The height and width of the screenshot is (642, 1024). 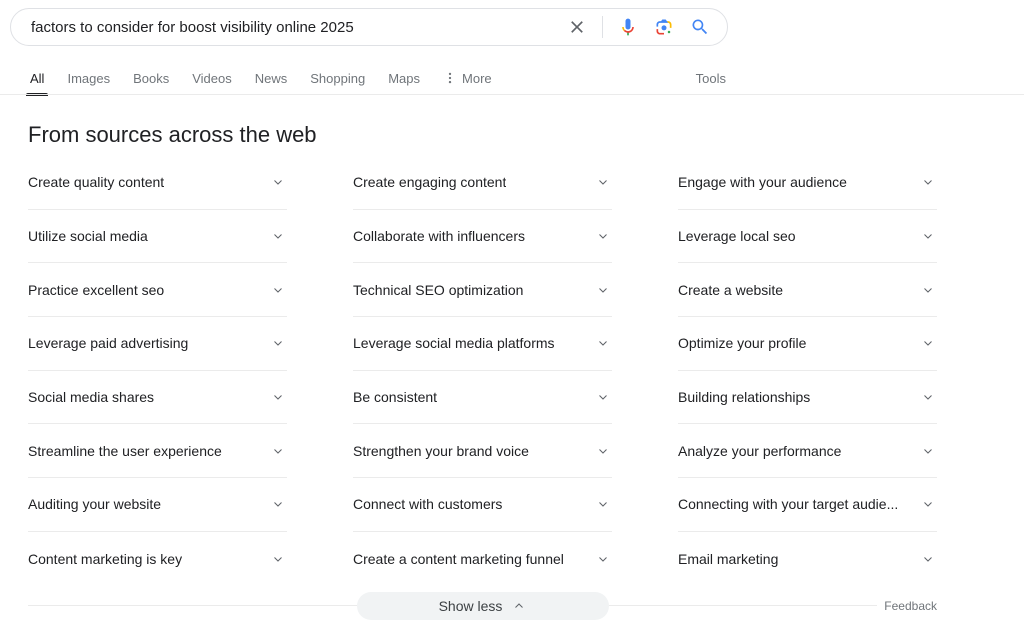 I want to click on tab-label: All, so click(x=37, y=78).